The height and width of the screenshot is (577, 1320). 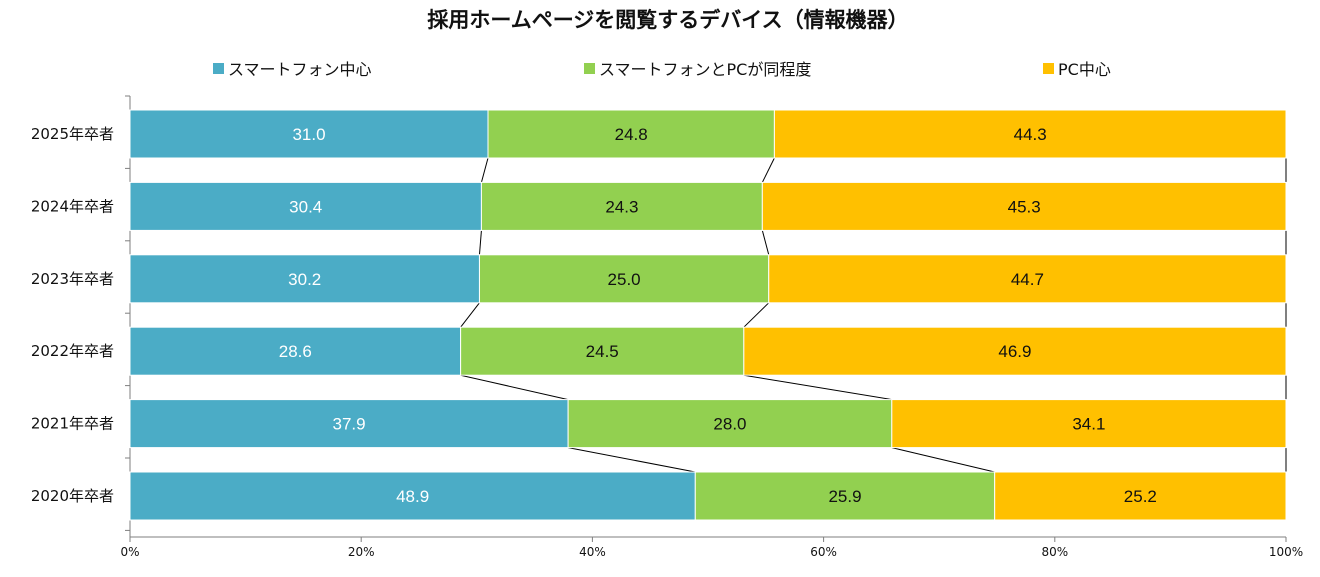 I want to click on category-label: 2022年卒者, so click(x=72, y=351).